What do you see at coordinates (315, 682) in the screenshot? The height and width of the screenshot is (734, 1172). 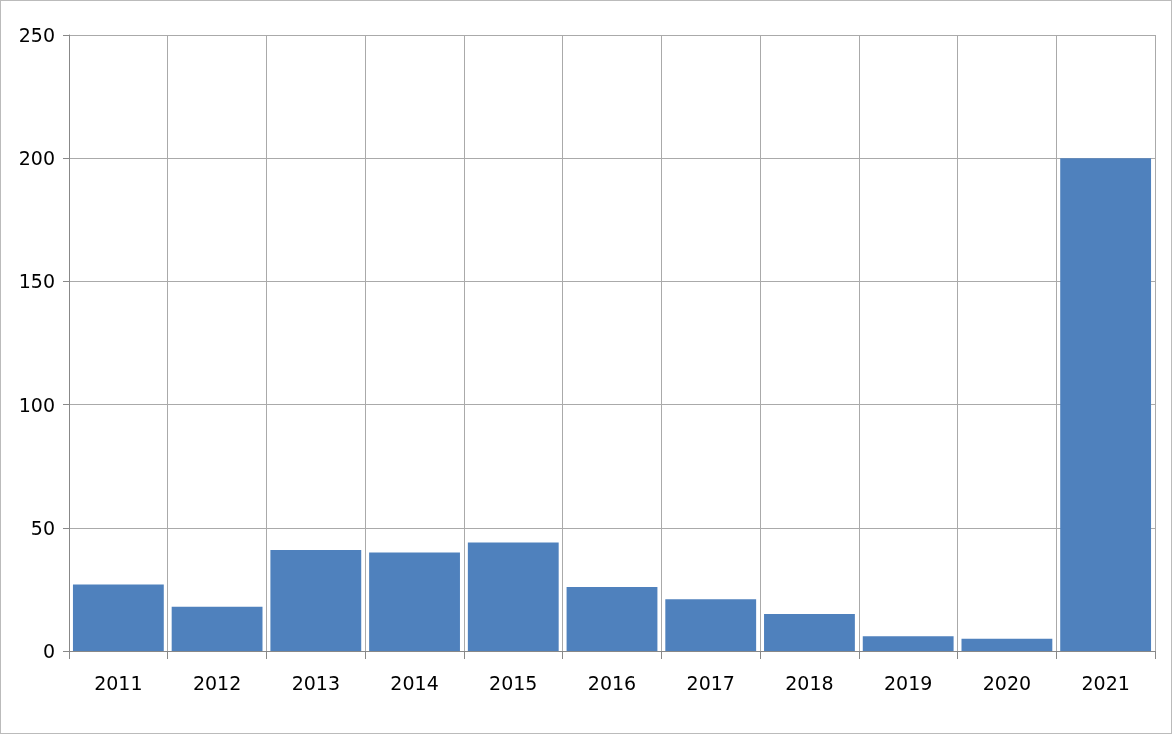 I see `x-tick-label: 2013` at bounding box center [315, 682].